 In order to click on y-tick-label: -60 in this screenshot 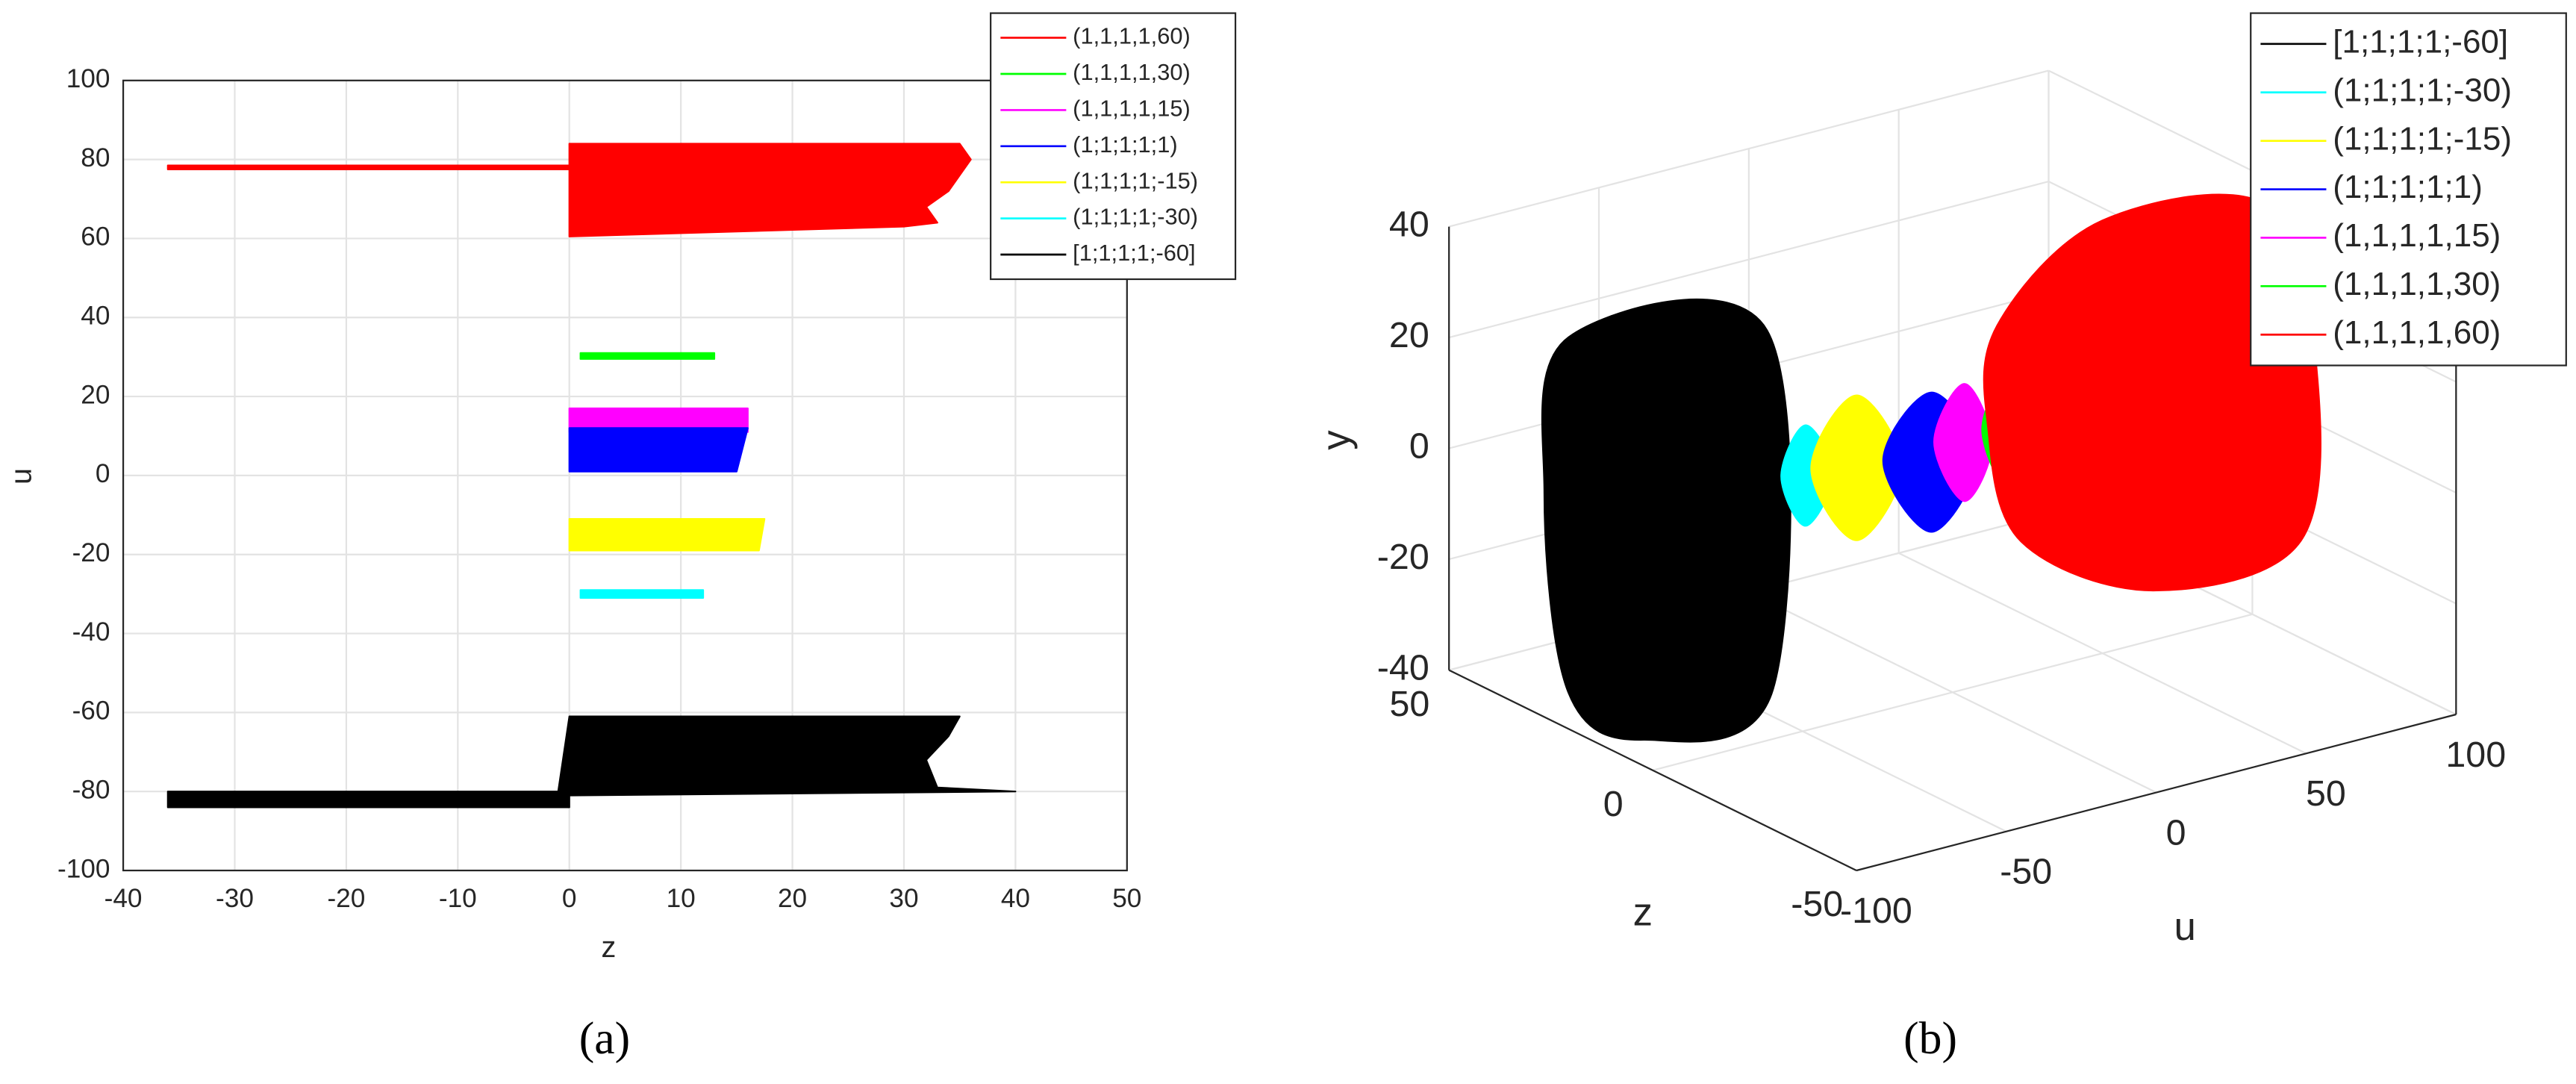, I will do `click(91, 711)`.